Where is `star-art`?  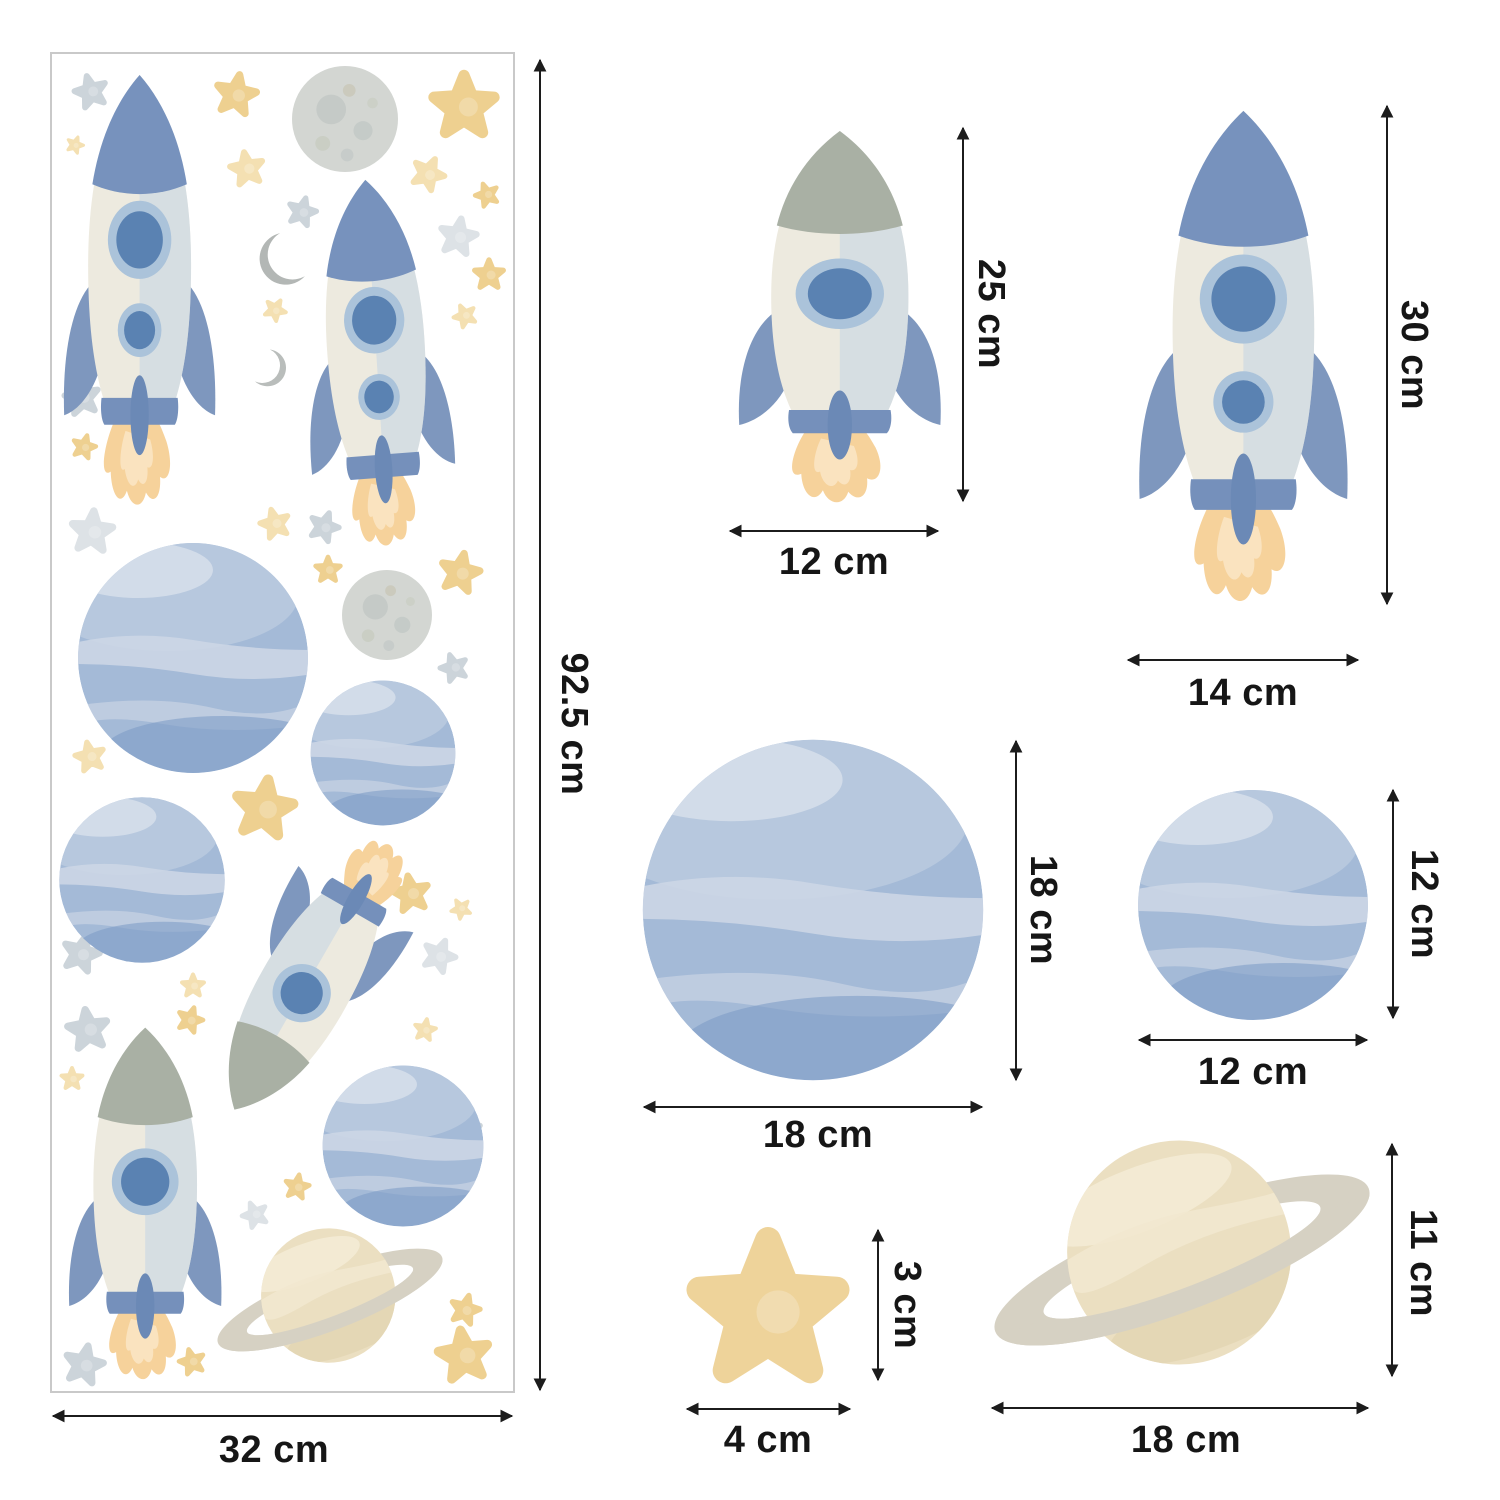
star-art is located at coordinates (767, 1305).